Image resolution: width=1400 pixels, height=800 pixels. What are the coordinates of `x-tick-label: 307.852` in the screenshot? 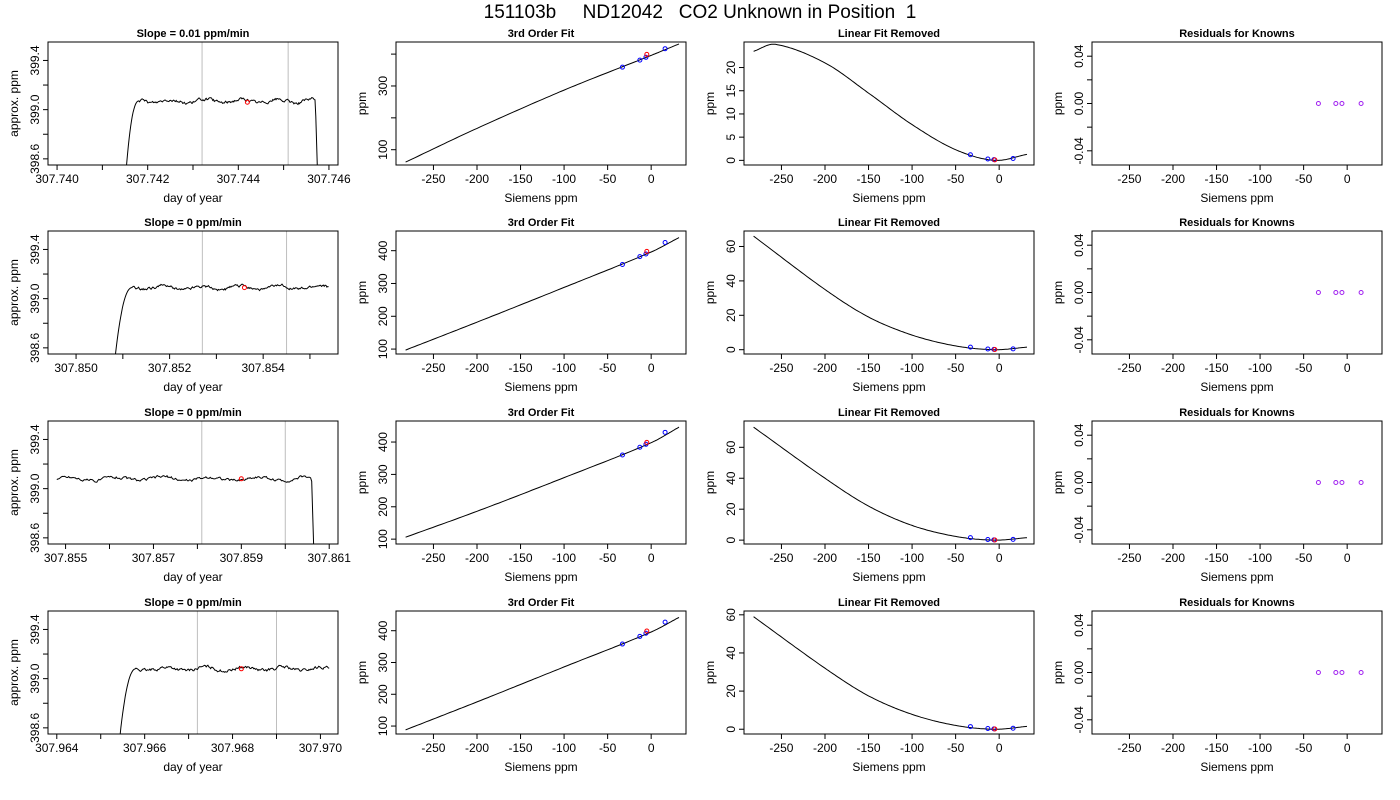 It's located at (170, 368).